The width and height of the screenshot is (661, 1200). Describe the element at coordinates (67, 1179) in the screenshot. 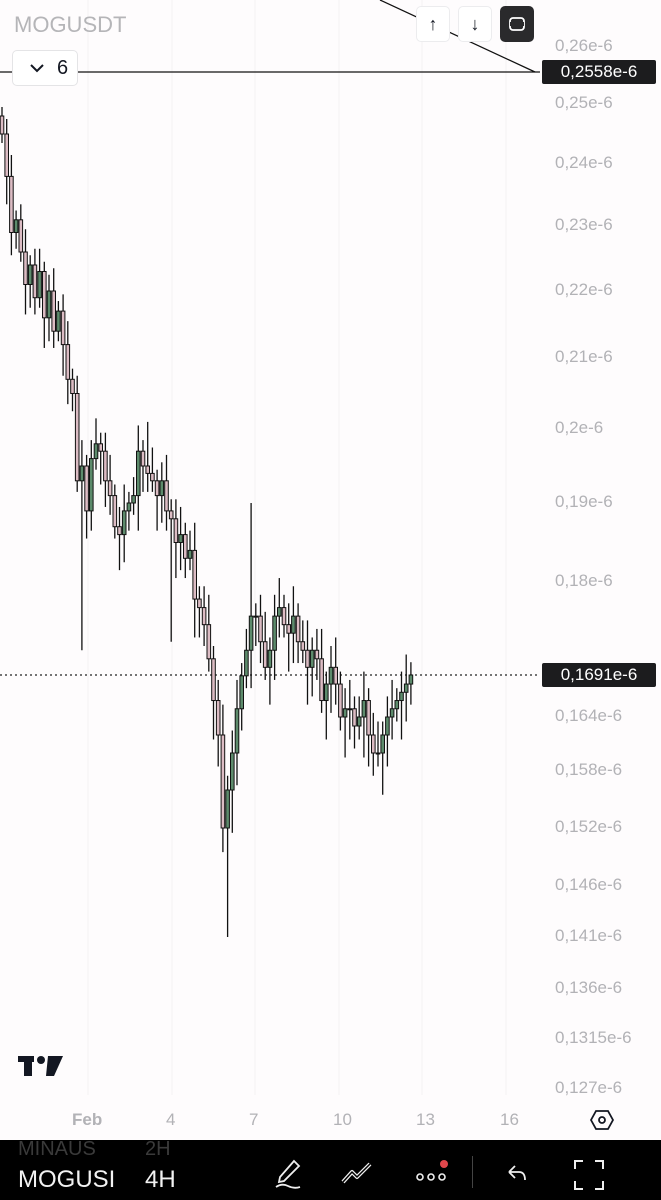

I see `symbol-button: MOGUSI` at that location.